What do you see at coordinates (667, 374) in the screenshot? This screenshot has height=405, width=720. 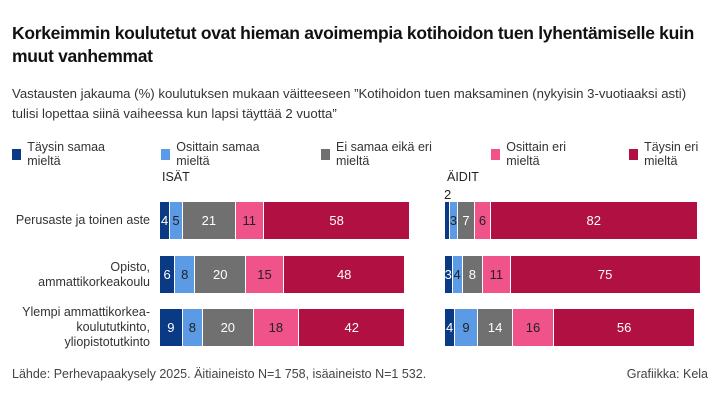 I see `credit: Grafiikka: Kela` at bounding box center [667, 374].